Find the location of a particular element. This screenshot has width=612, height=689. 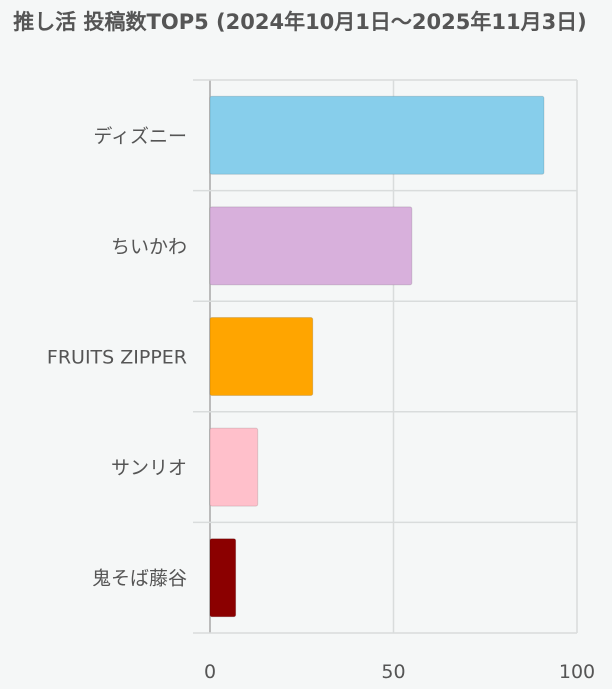

x-tick-labels: 0 50 100 is located at coordinates (399, 672).